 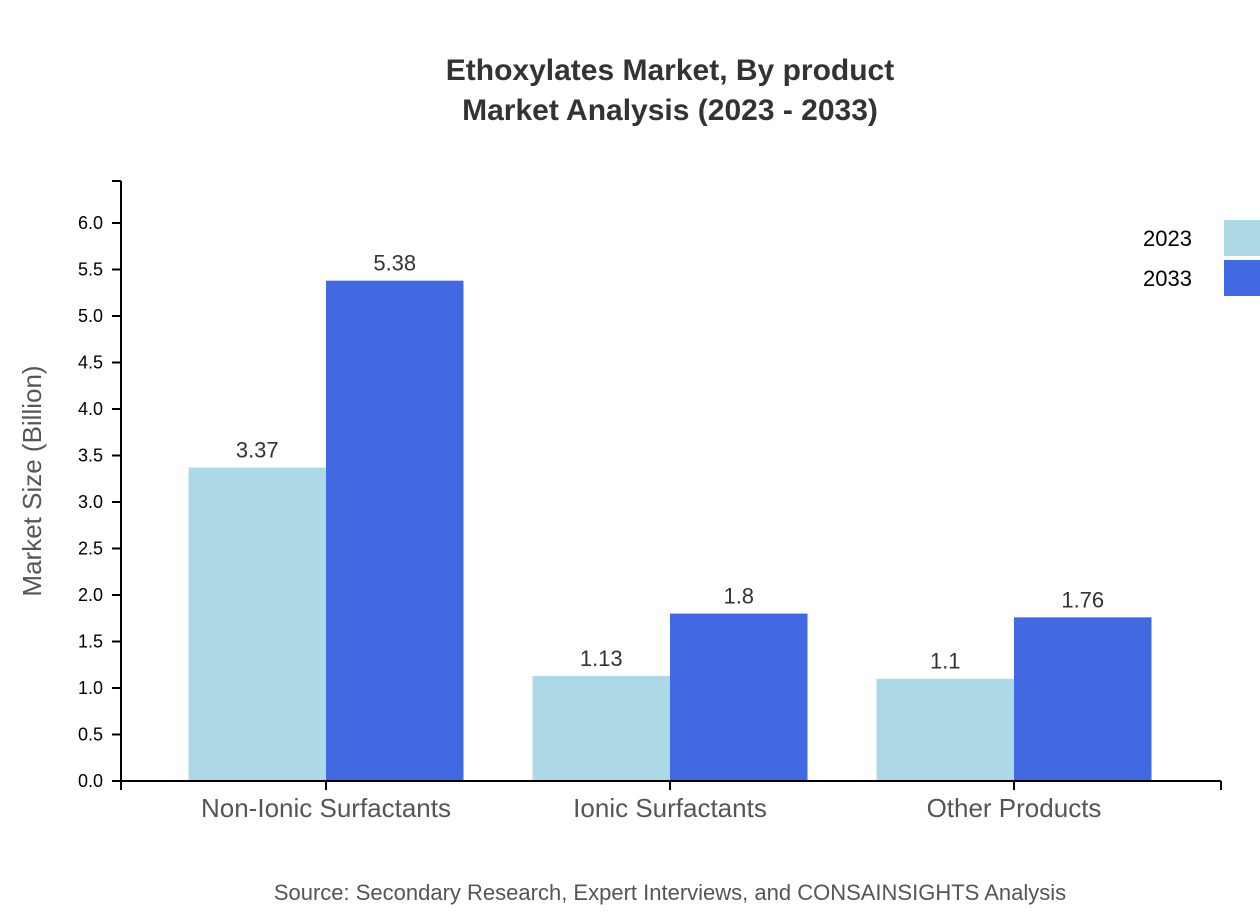 What do you see at coordinates (90, 363) in the screenshot?
I see `y-tick-label: 4.5` at bounding box center [90, 363].